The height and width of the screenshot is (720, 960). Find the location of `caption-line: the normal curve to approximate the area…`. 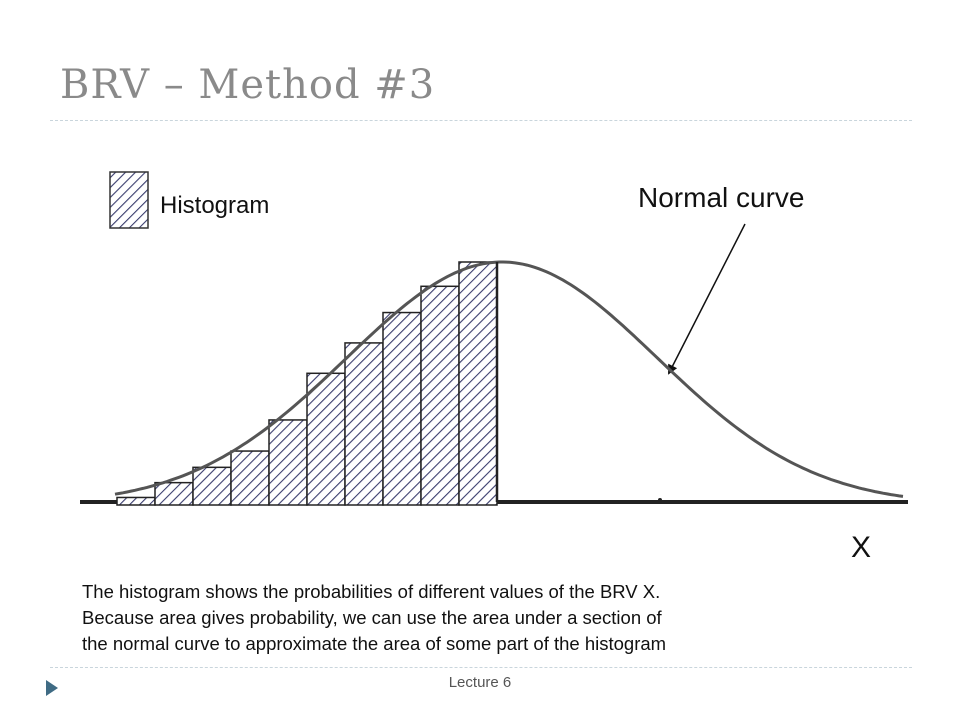

caption-line: the normal curve to approximate the area… is located at coordinates (374, 643).